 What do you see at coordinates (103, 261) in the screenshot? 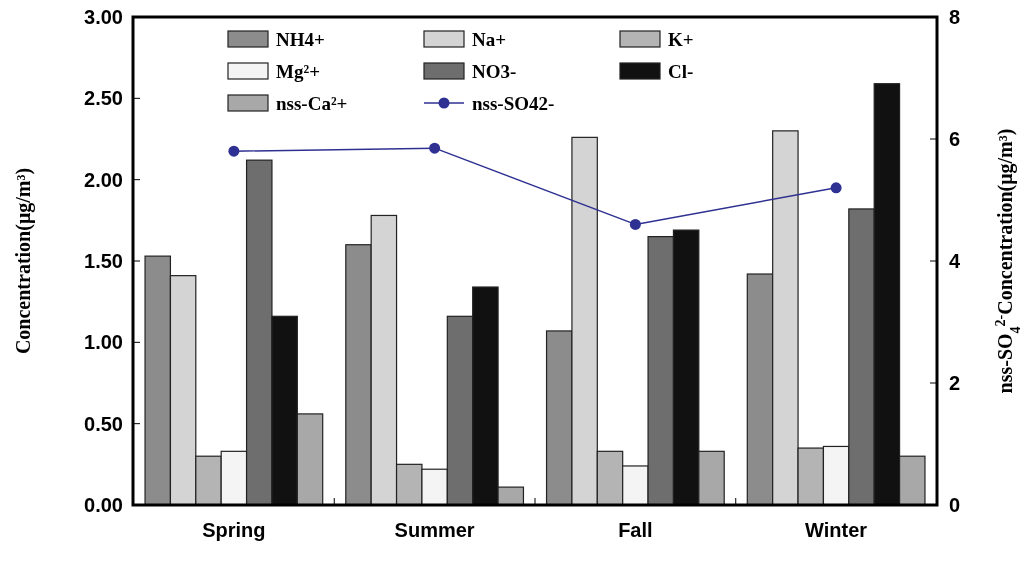
I see `y-tick-label: 1.50` at bounding box center [103, 261].